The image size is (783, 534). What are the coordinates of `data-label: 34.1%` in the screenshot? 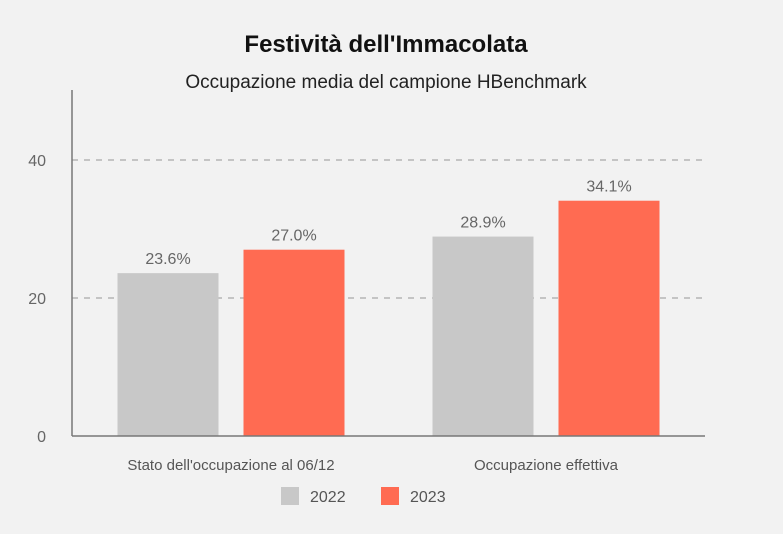 It's located at (608, 187).